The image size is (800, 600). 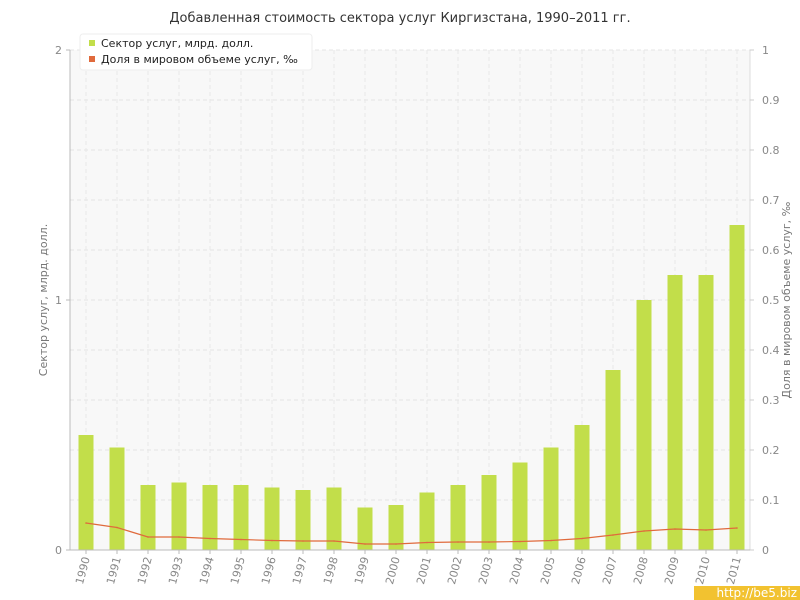 I want to click on x-tick-label: 1996, so click(x=269, y=570).